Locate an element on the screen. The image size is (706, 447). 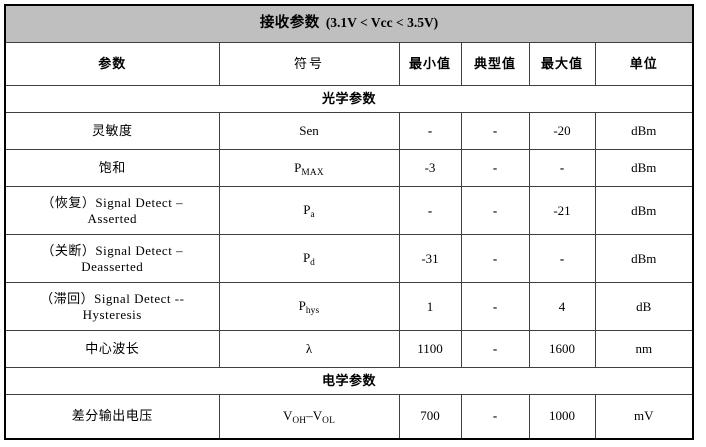
column-header-parameter: 参数 is located at coordinates (112, 64).